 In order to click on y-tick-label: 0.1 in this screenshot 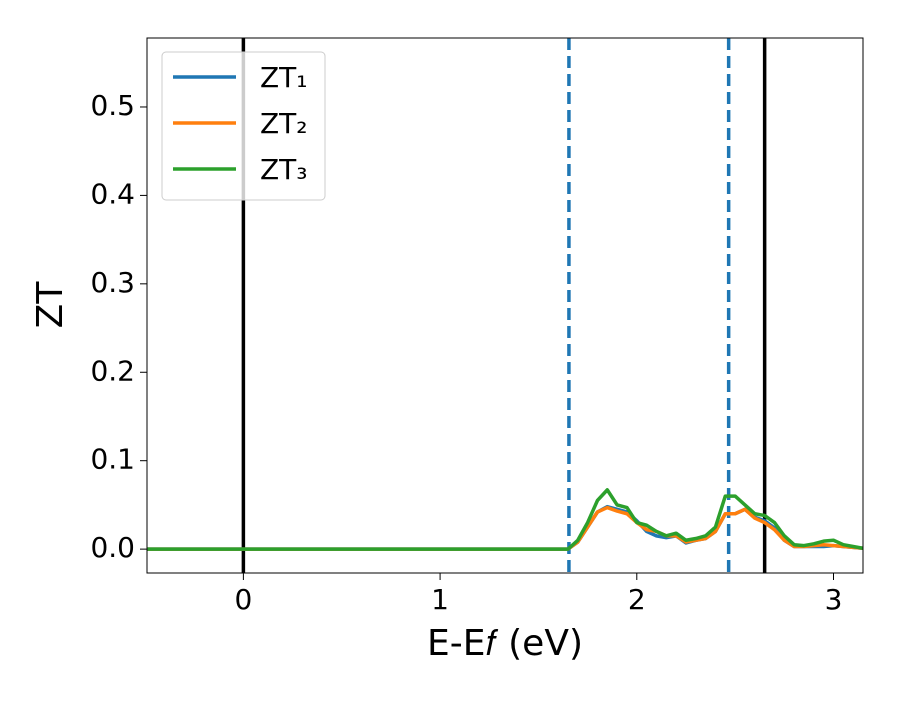, I will do `click(112, 459)`.